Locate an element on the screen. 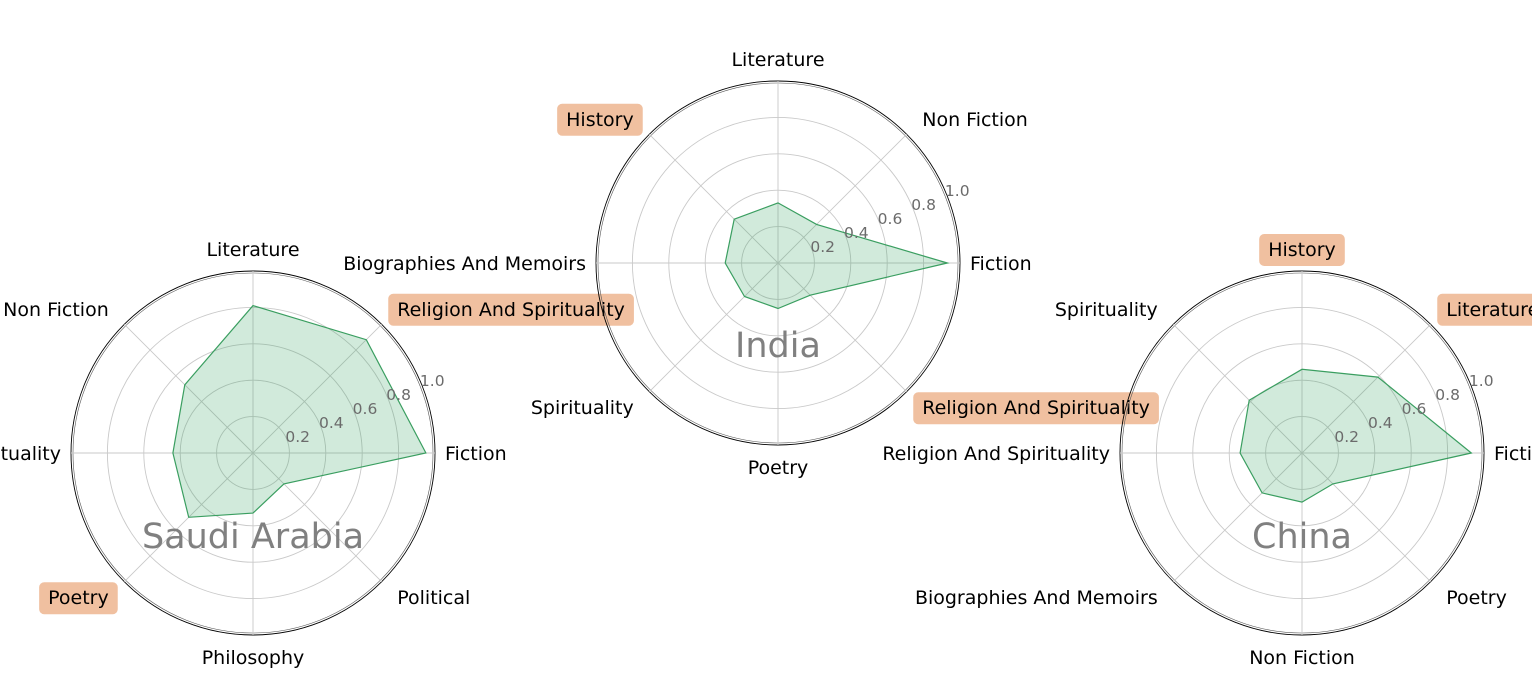 The image size is (1532, 676). data-polygon is located at coordinates (299, 411).